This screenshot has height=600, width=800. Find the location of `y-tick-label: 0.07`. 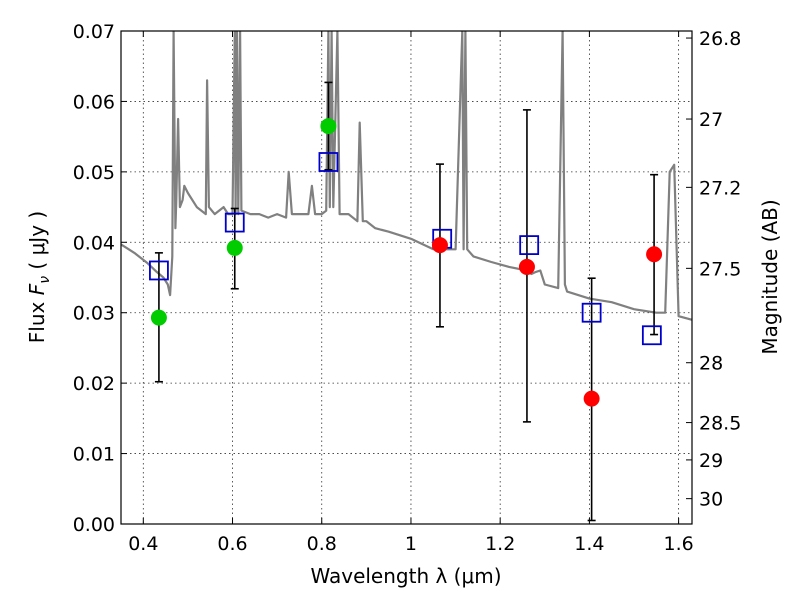

y-tick-label: 0.07 is located at coordinates (94, 32).